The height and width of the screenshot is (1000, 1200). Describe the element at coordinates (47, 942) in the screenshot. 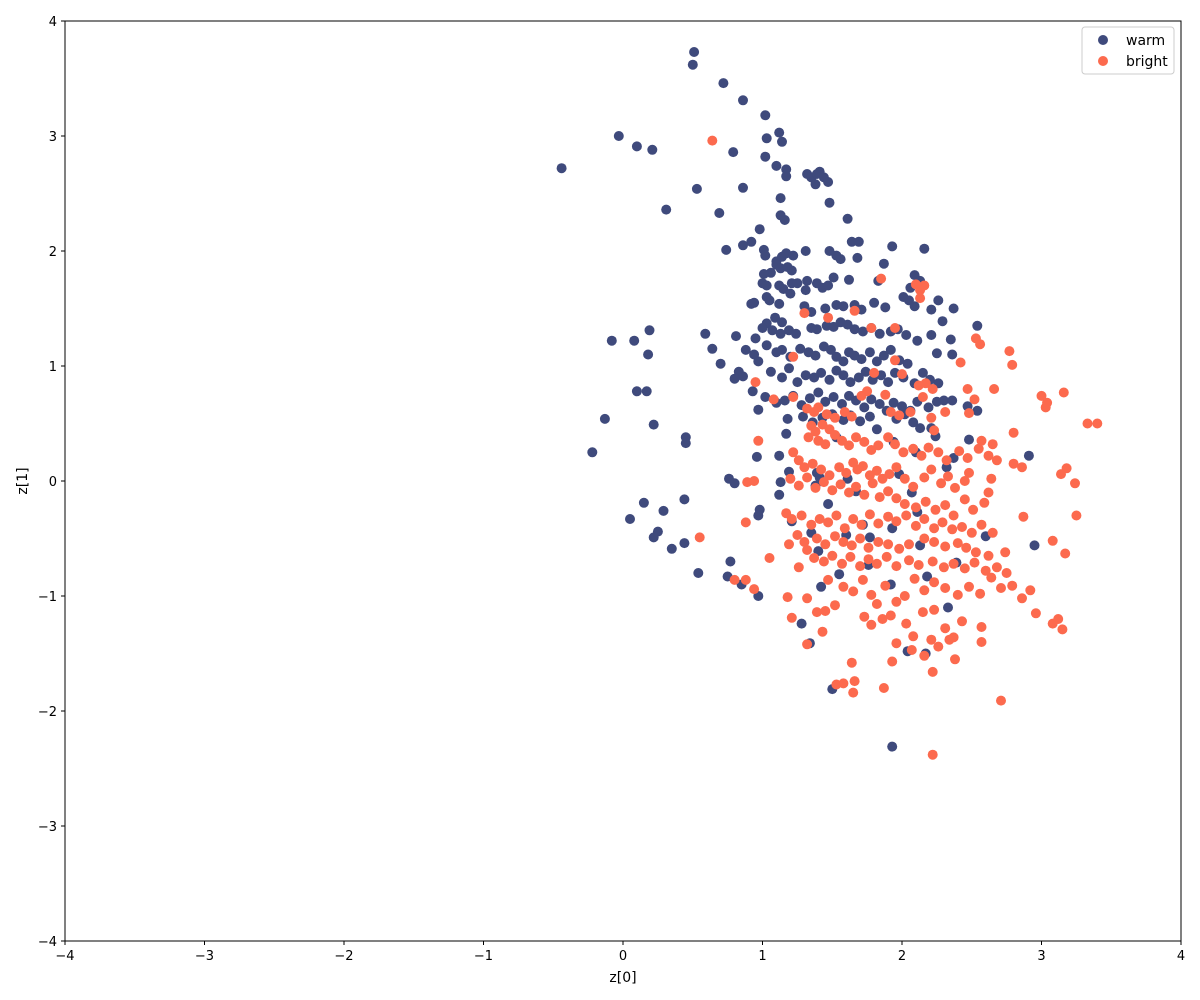

I see `y-tick-label: −4` at that location.